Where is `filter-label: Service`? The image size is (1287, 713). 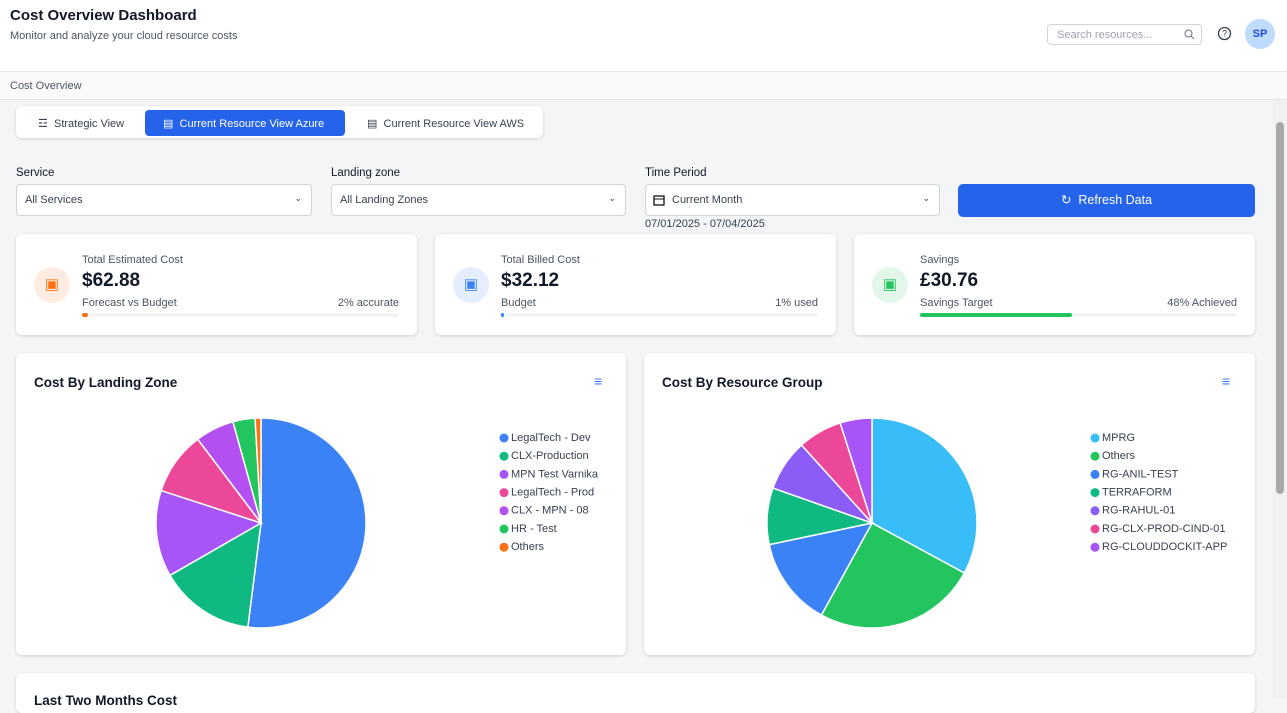 filter-label: Service is located at coordinates (35, 173).